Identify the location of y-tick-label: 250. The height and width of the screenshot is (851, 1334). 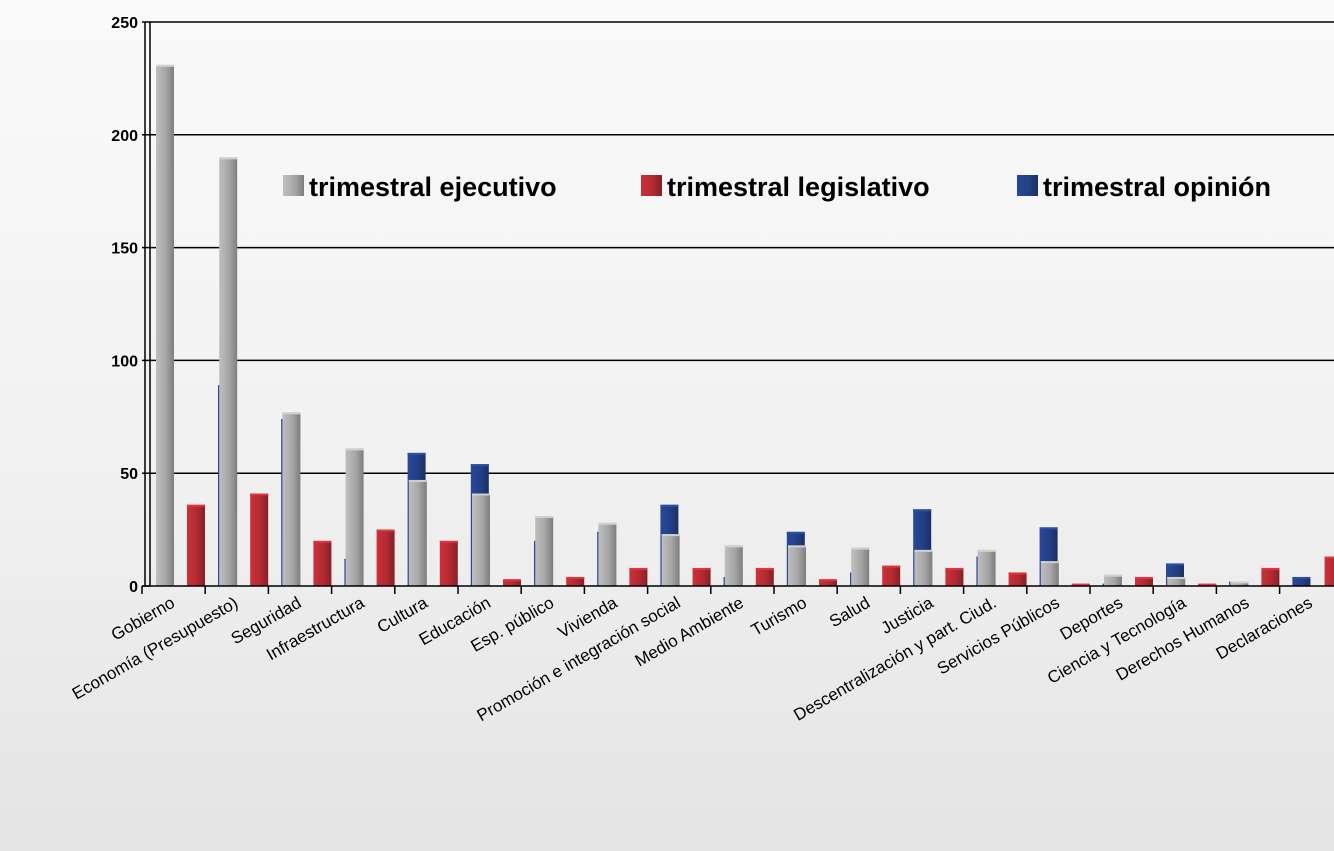
(124, 23).